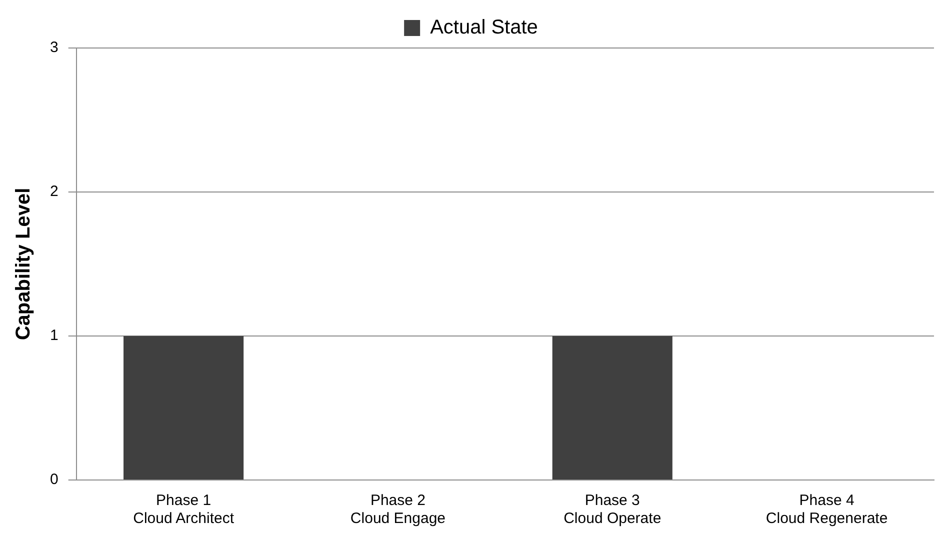  Describe the element at coordinates (54, 47) in the screenshot. I see `y-tick-label: 3` at that location.